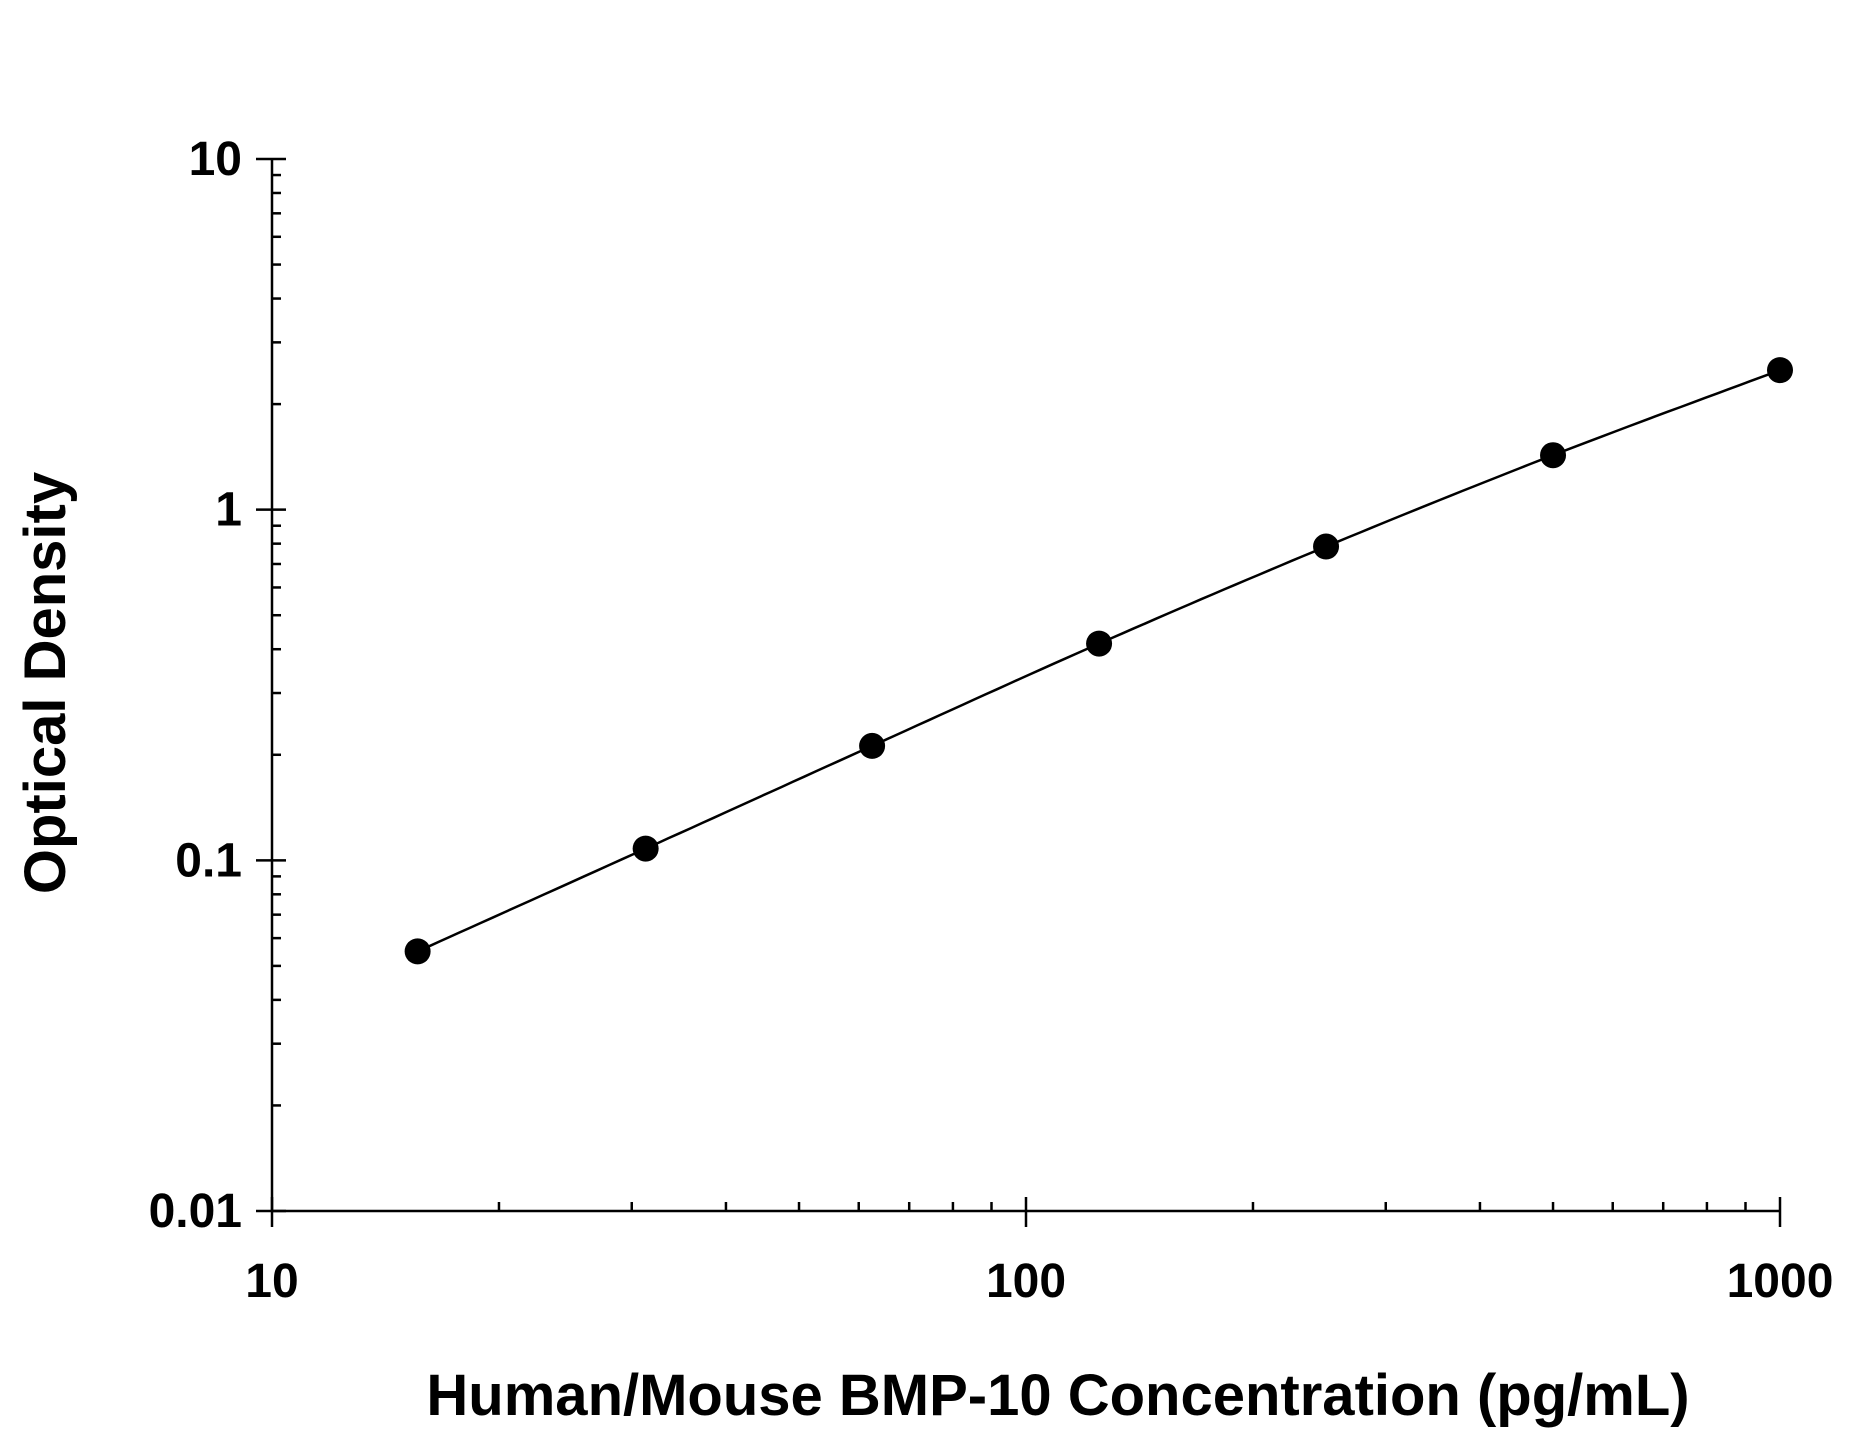  I want to click on y-axis-label: Optical Density, so click(45, 683).